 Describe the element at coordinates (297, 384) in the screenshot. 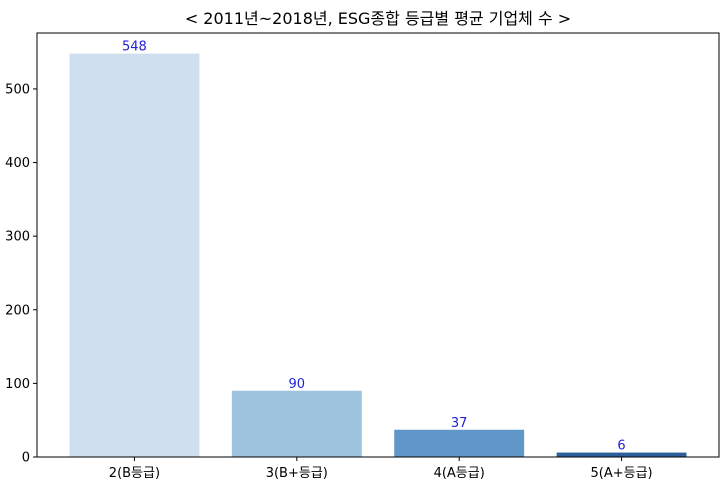

I see `bar-value-label-2: 90` at that location.